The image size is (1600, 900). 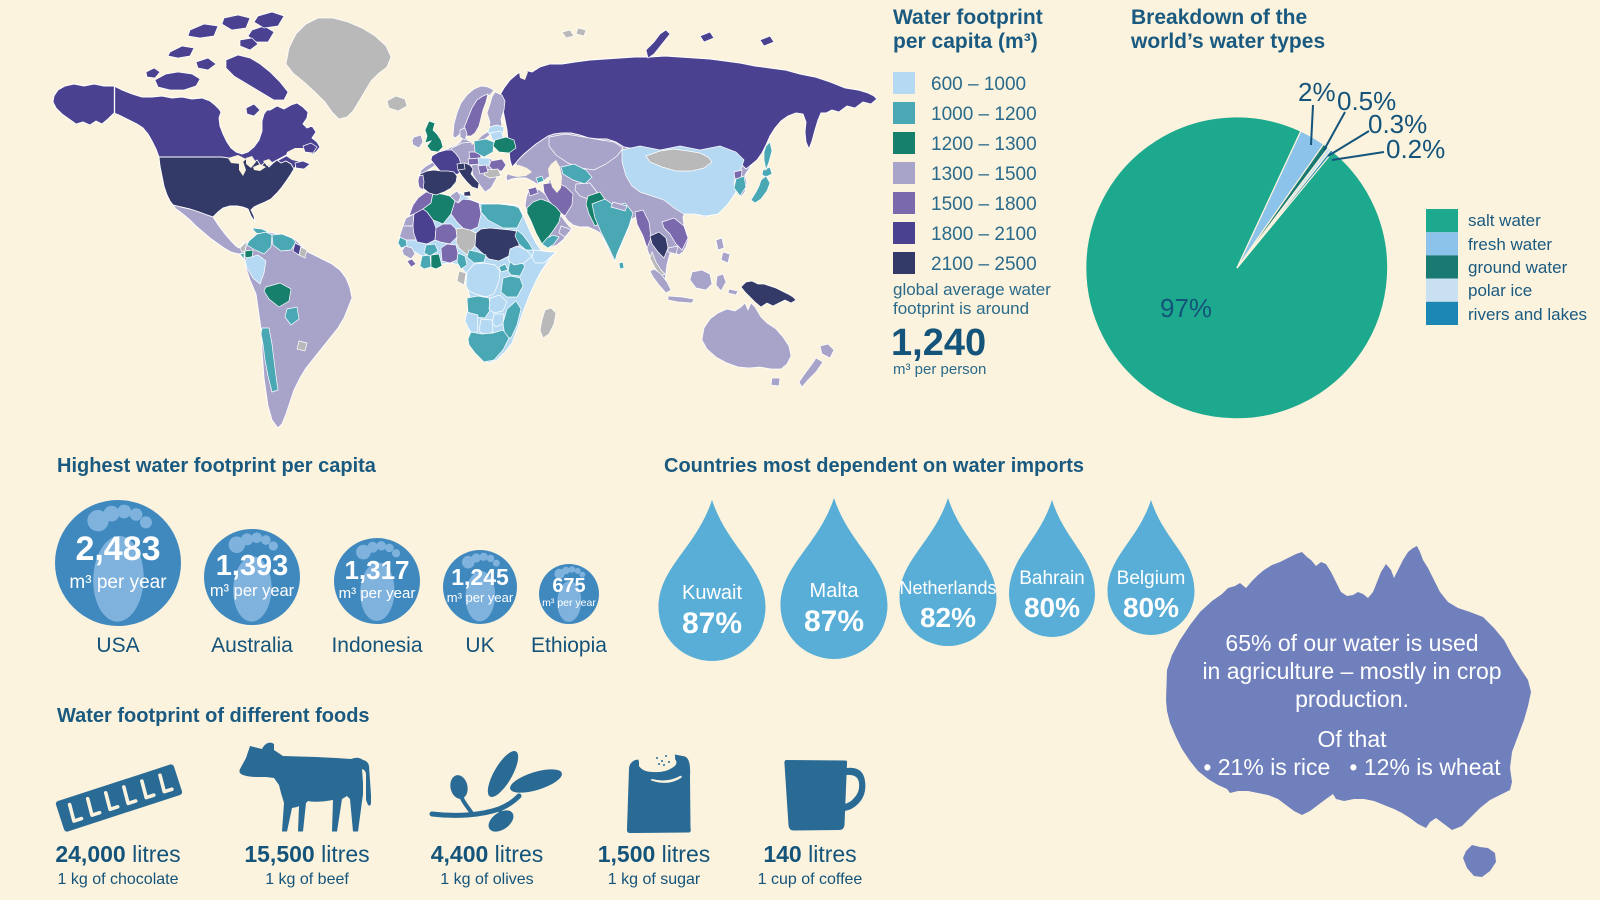 What do you see at coordinates (947, 588) in the screenshot?
I see `svg-text: Netherlands` at bounding box center [947, 588].